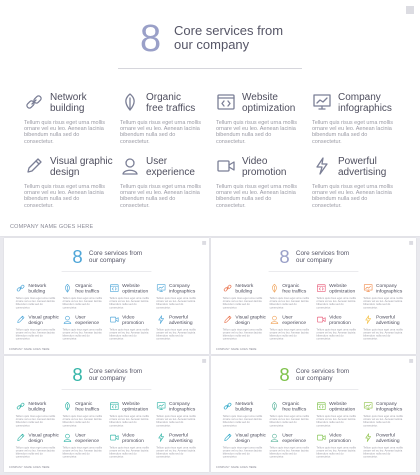  What do you see at coordinates (115, 253) in the screenshot?
I see `slide-title-line: Core services from` at bounding box center [115, 253].